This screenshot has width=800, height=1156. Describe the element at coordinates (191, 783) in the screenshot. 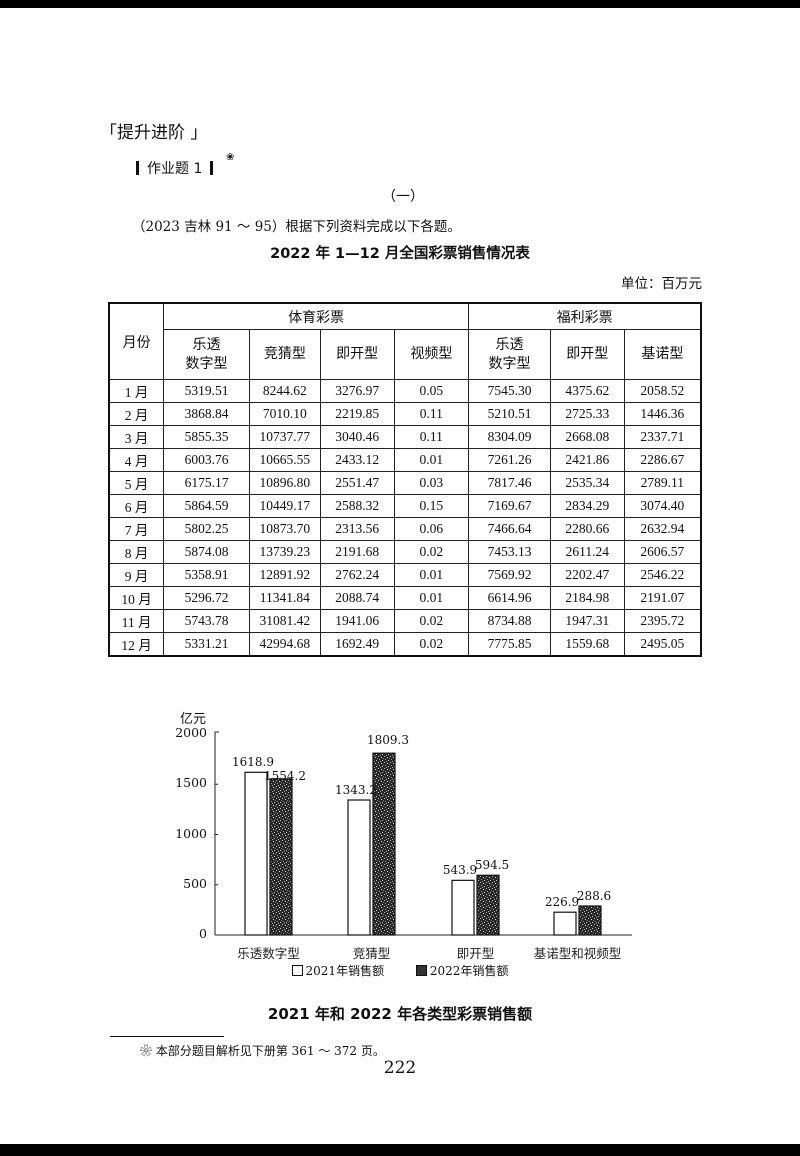

I see `y-tick-label: 1500` at that location.